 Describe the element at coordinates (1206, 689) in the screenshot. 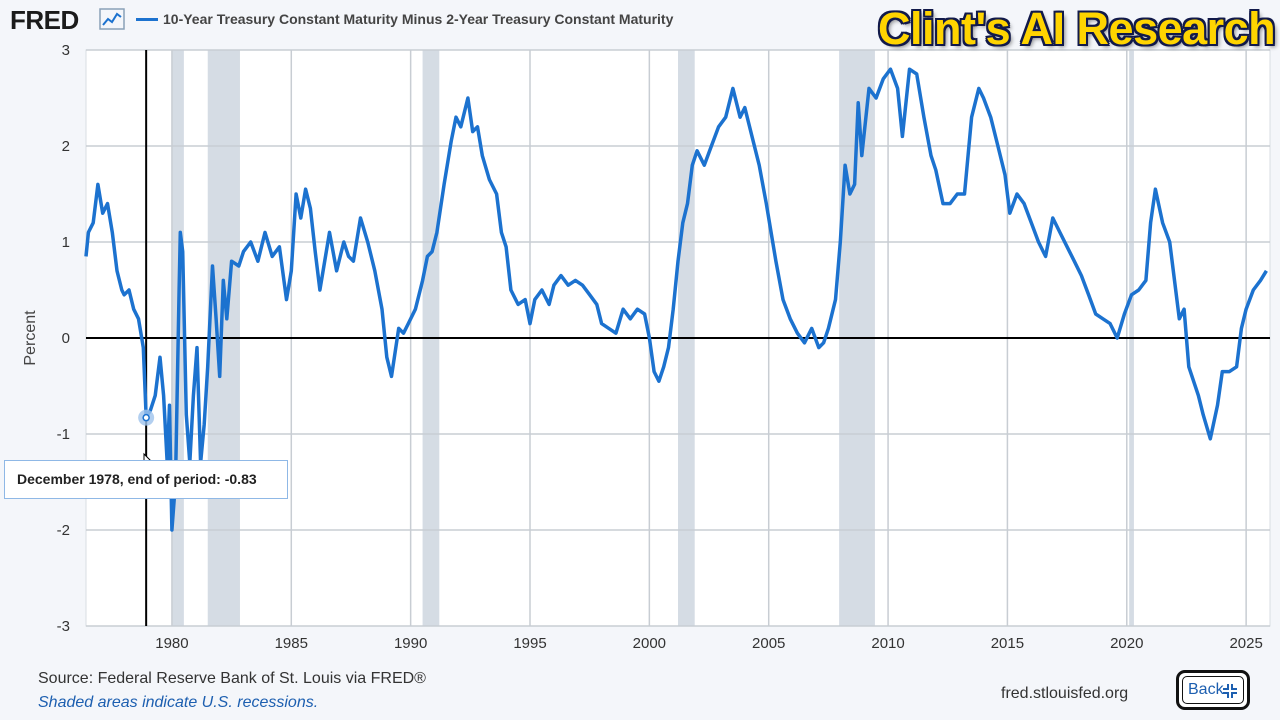

I see `back-button-label: Back` at that location.